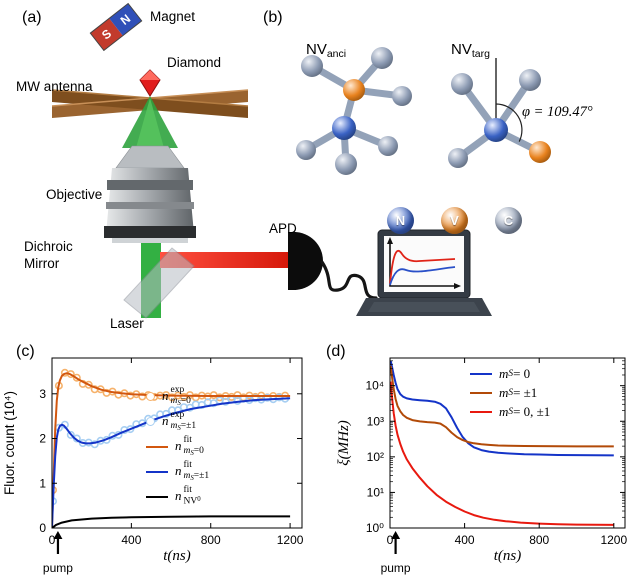  I want to click on laser-label: Laser, so click(127, 323).